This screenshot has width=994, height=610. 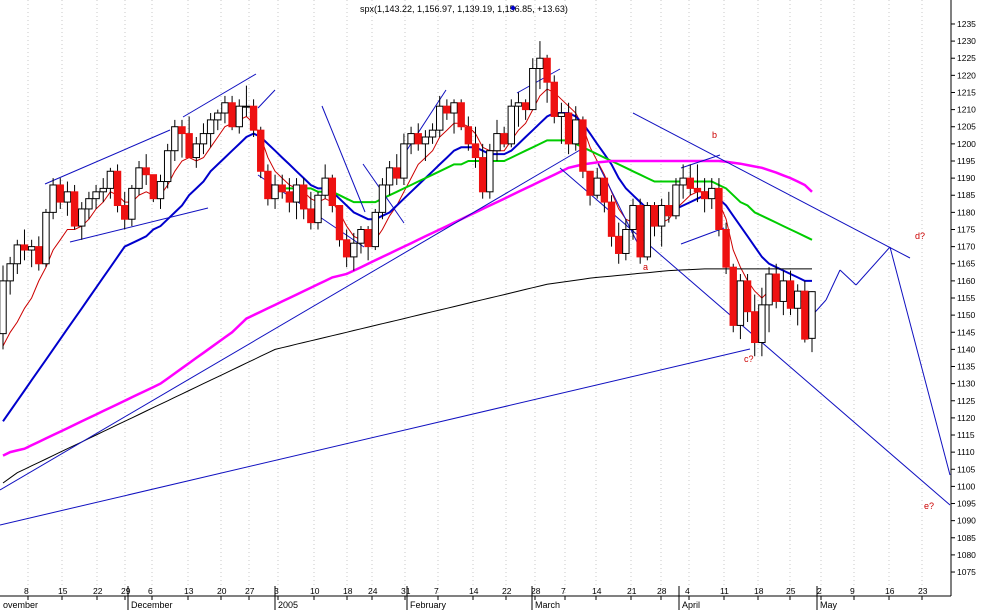 What do you see at coordinates (966, 486) in the screenshot?
I see `y-tick-label: 1100` at bounding box center [966, 486].